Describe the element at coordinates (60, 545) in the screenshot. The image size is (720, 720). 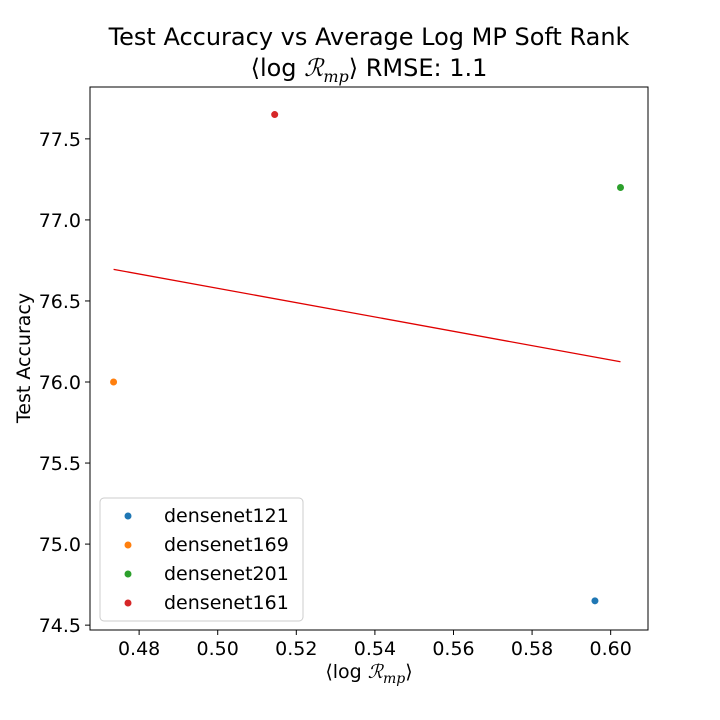
I see `y-tick-label: 75.0` at that location.